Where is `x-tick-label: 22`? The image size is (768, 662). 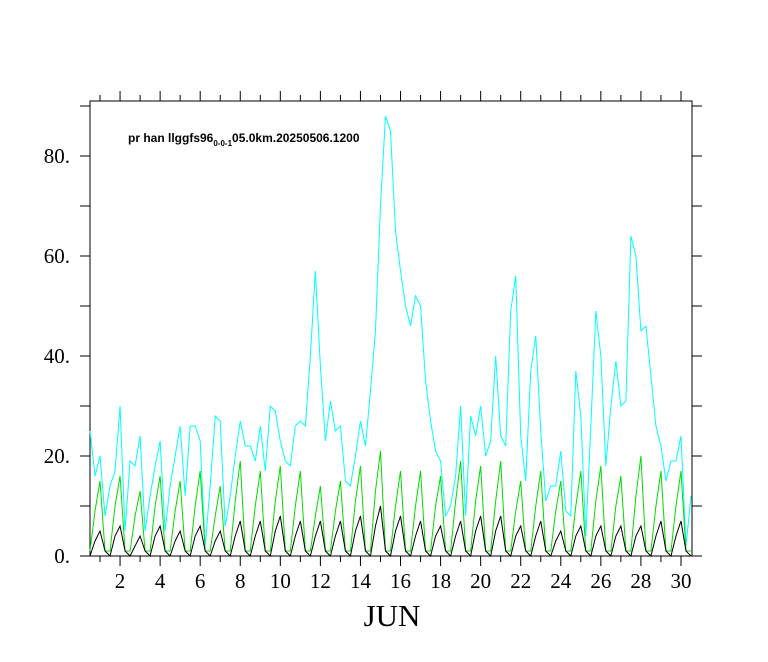 x-tick-label: 22 is located at coordinates (520, 581).